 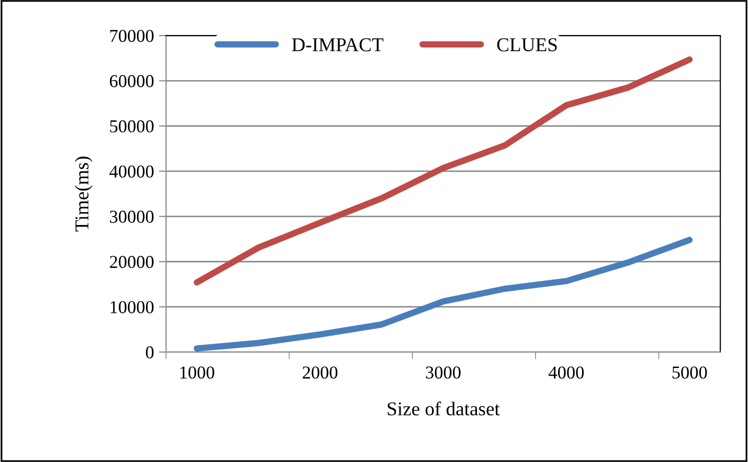 I want to click on y-tick-label: 40000, so click(x=131, y=171).